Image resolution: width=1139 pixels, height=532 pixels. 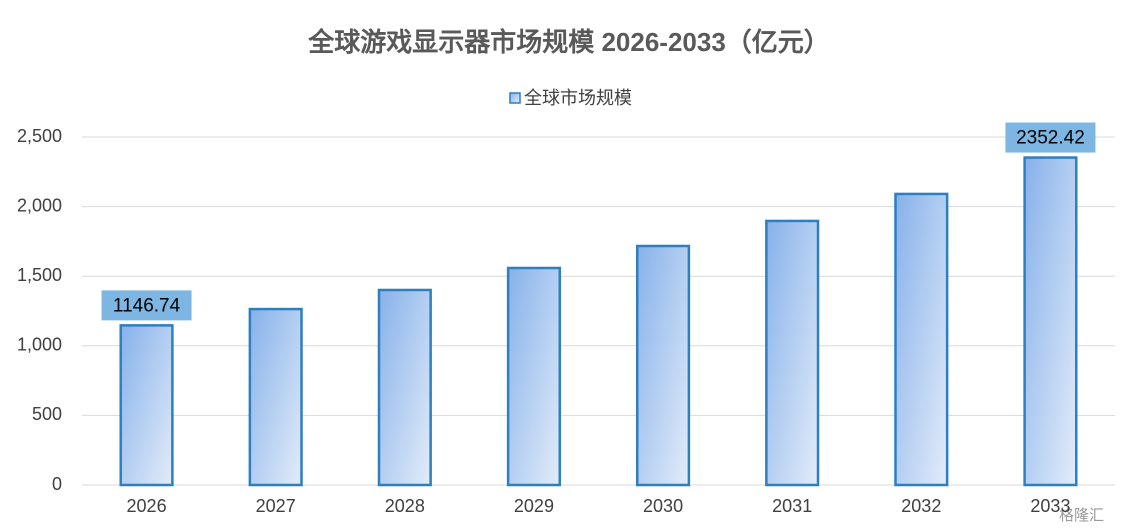 I want to click on y-tick-label: 500, so click(x=47, y=414).